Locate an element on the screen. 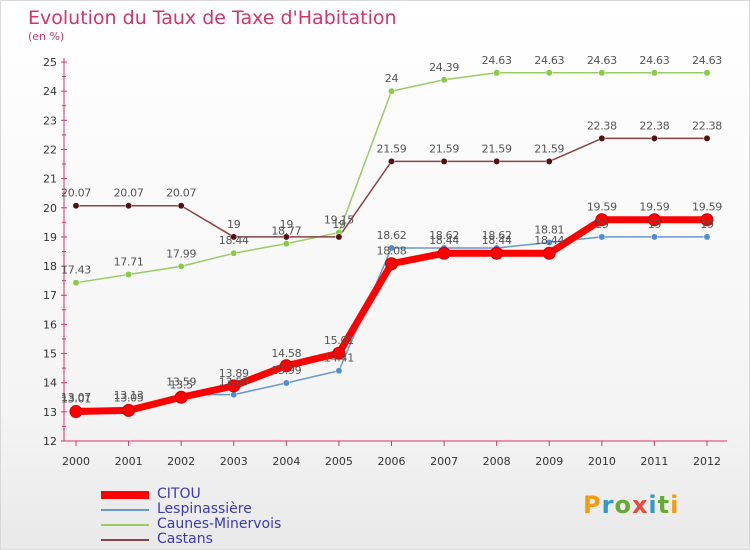 The width and height of the screenshot is (750, 550). legend-label-lespinassiere: Lespinassière is located at coordinates (204, 509).